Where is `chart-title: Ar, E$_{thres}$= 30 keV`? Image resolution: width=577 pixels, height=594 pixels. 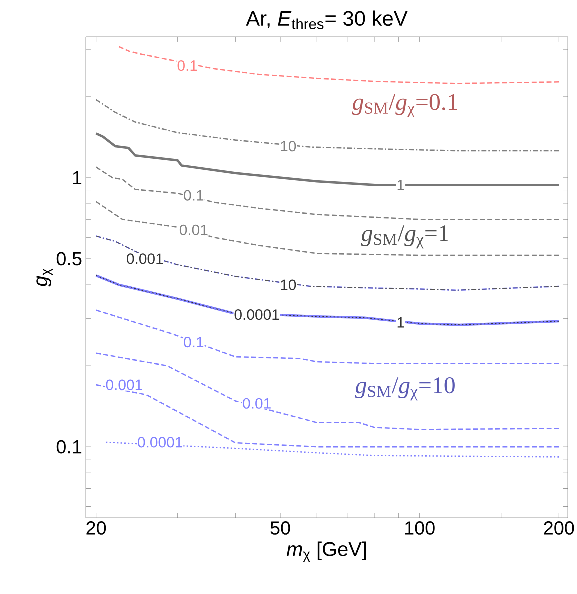
chart-title: Ar, E$_{thres}$= 30 keV is located at coordinates (327, 20).